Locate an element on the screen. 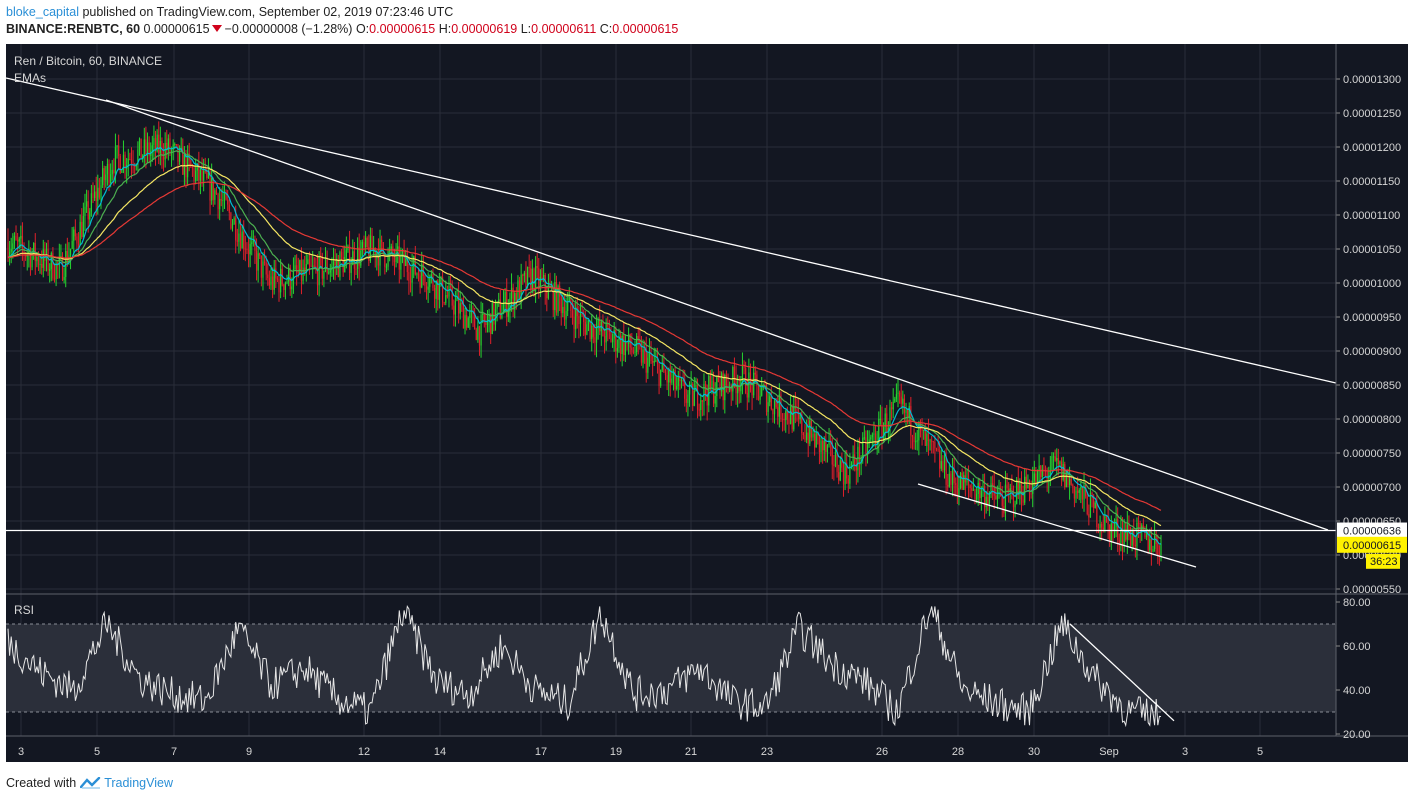 This screenshot has width=1414, height=801. support-channel-line is located at coordinates (1057, 525).